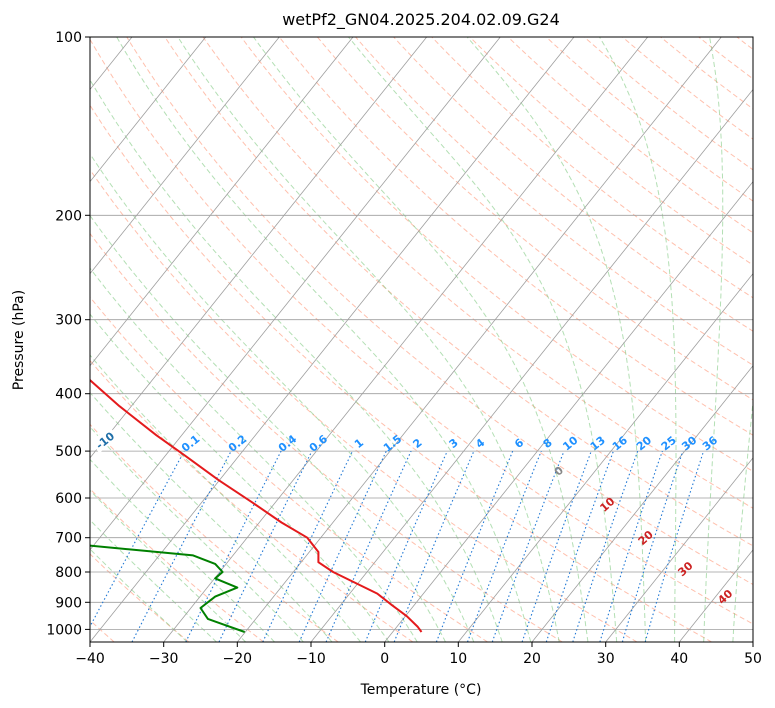  What do you see at coordinates (384, 659) in the screenshot?
I see `x-tick-label: 0` at bounding box center [384, 659].